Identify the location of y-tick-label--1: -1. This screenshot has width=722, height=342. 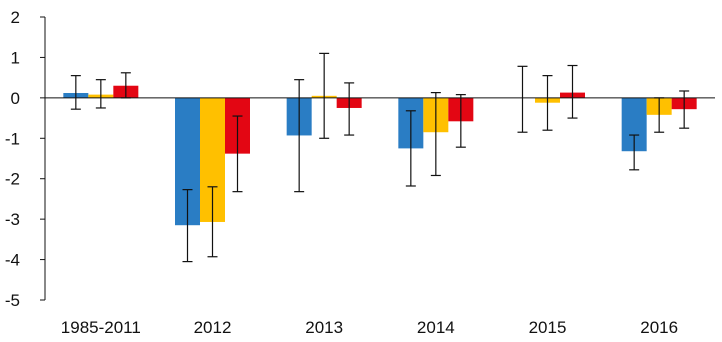
(12, 138).